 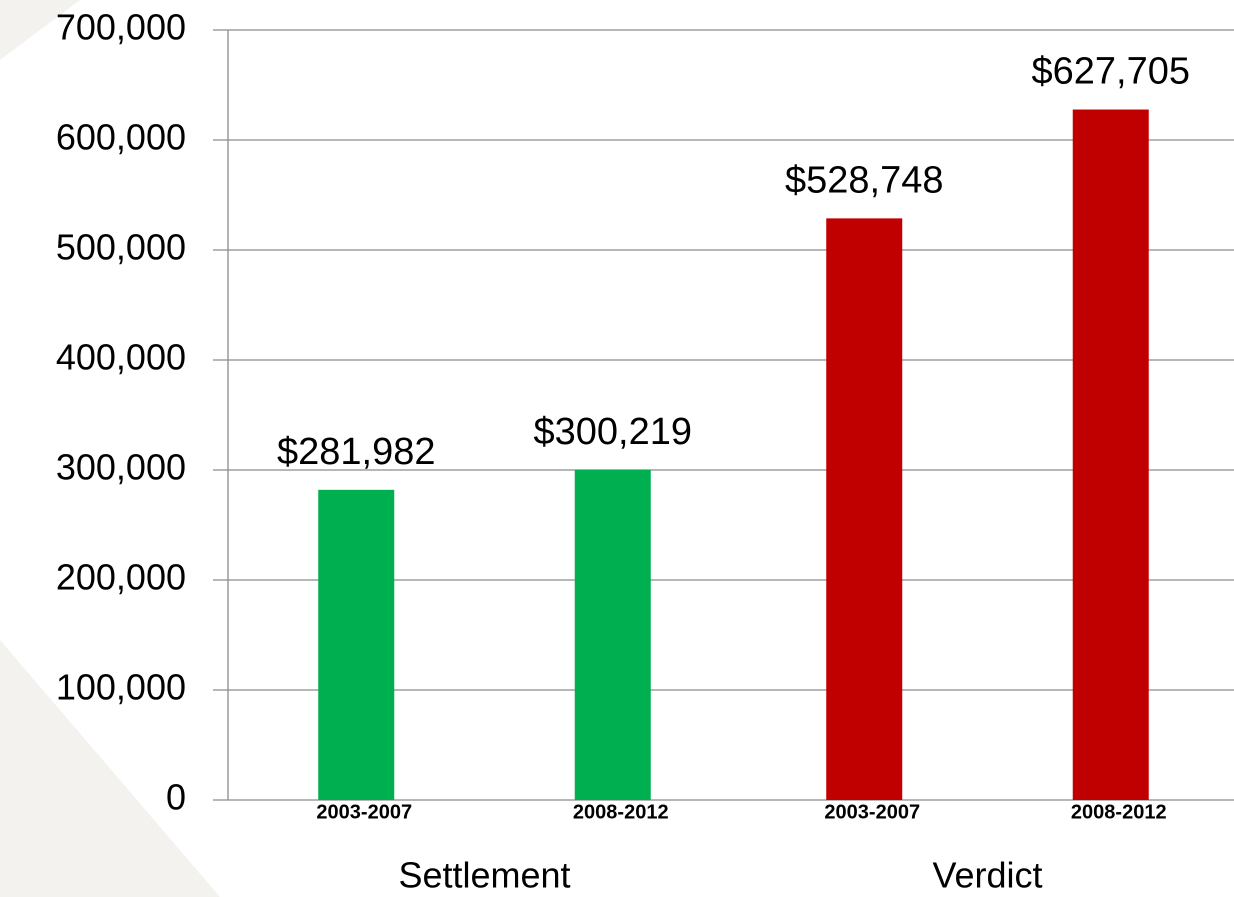 I want to click on y-tick-label: 600,000, so click(x=121, y=137).